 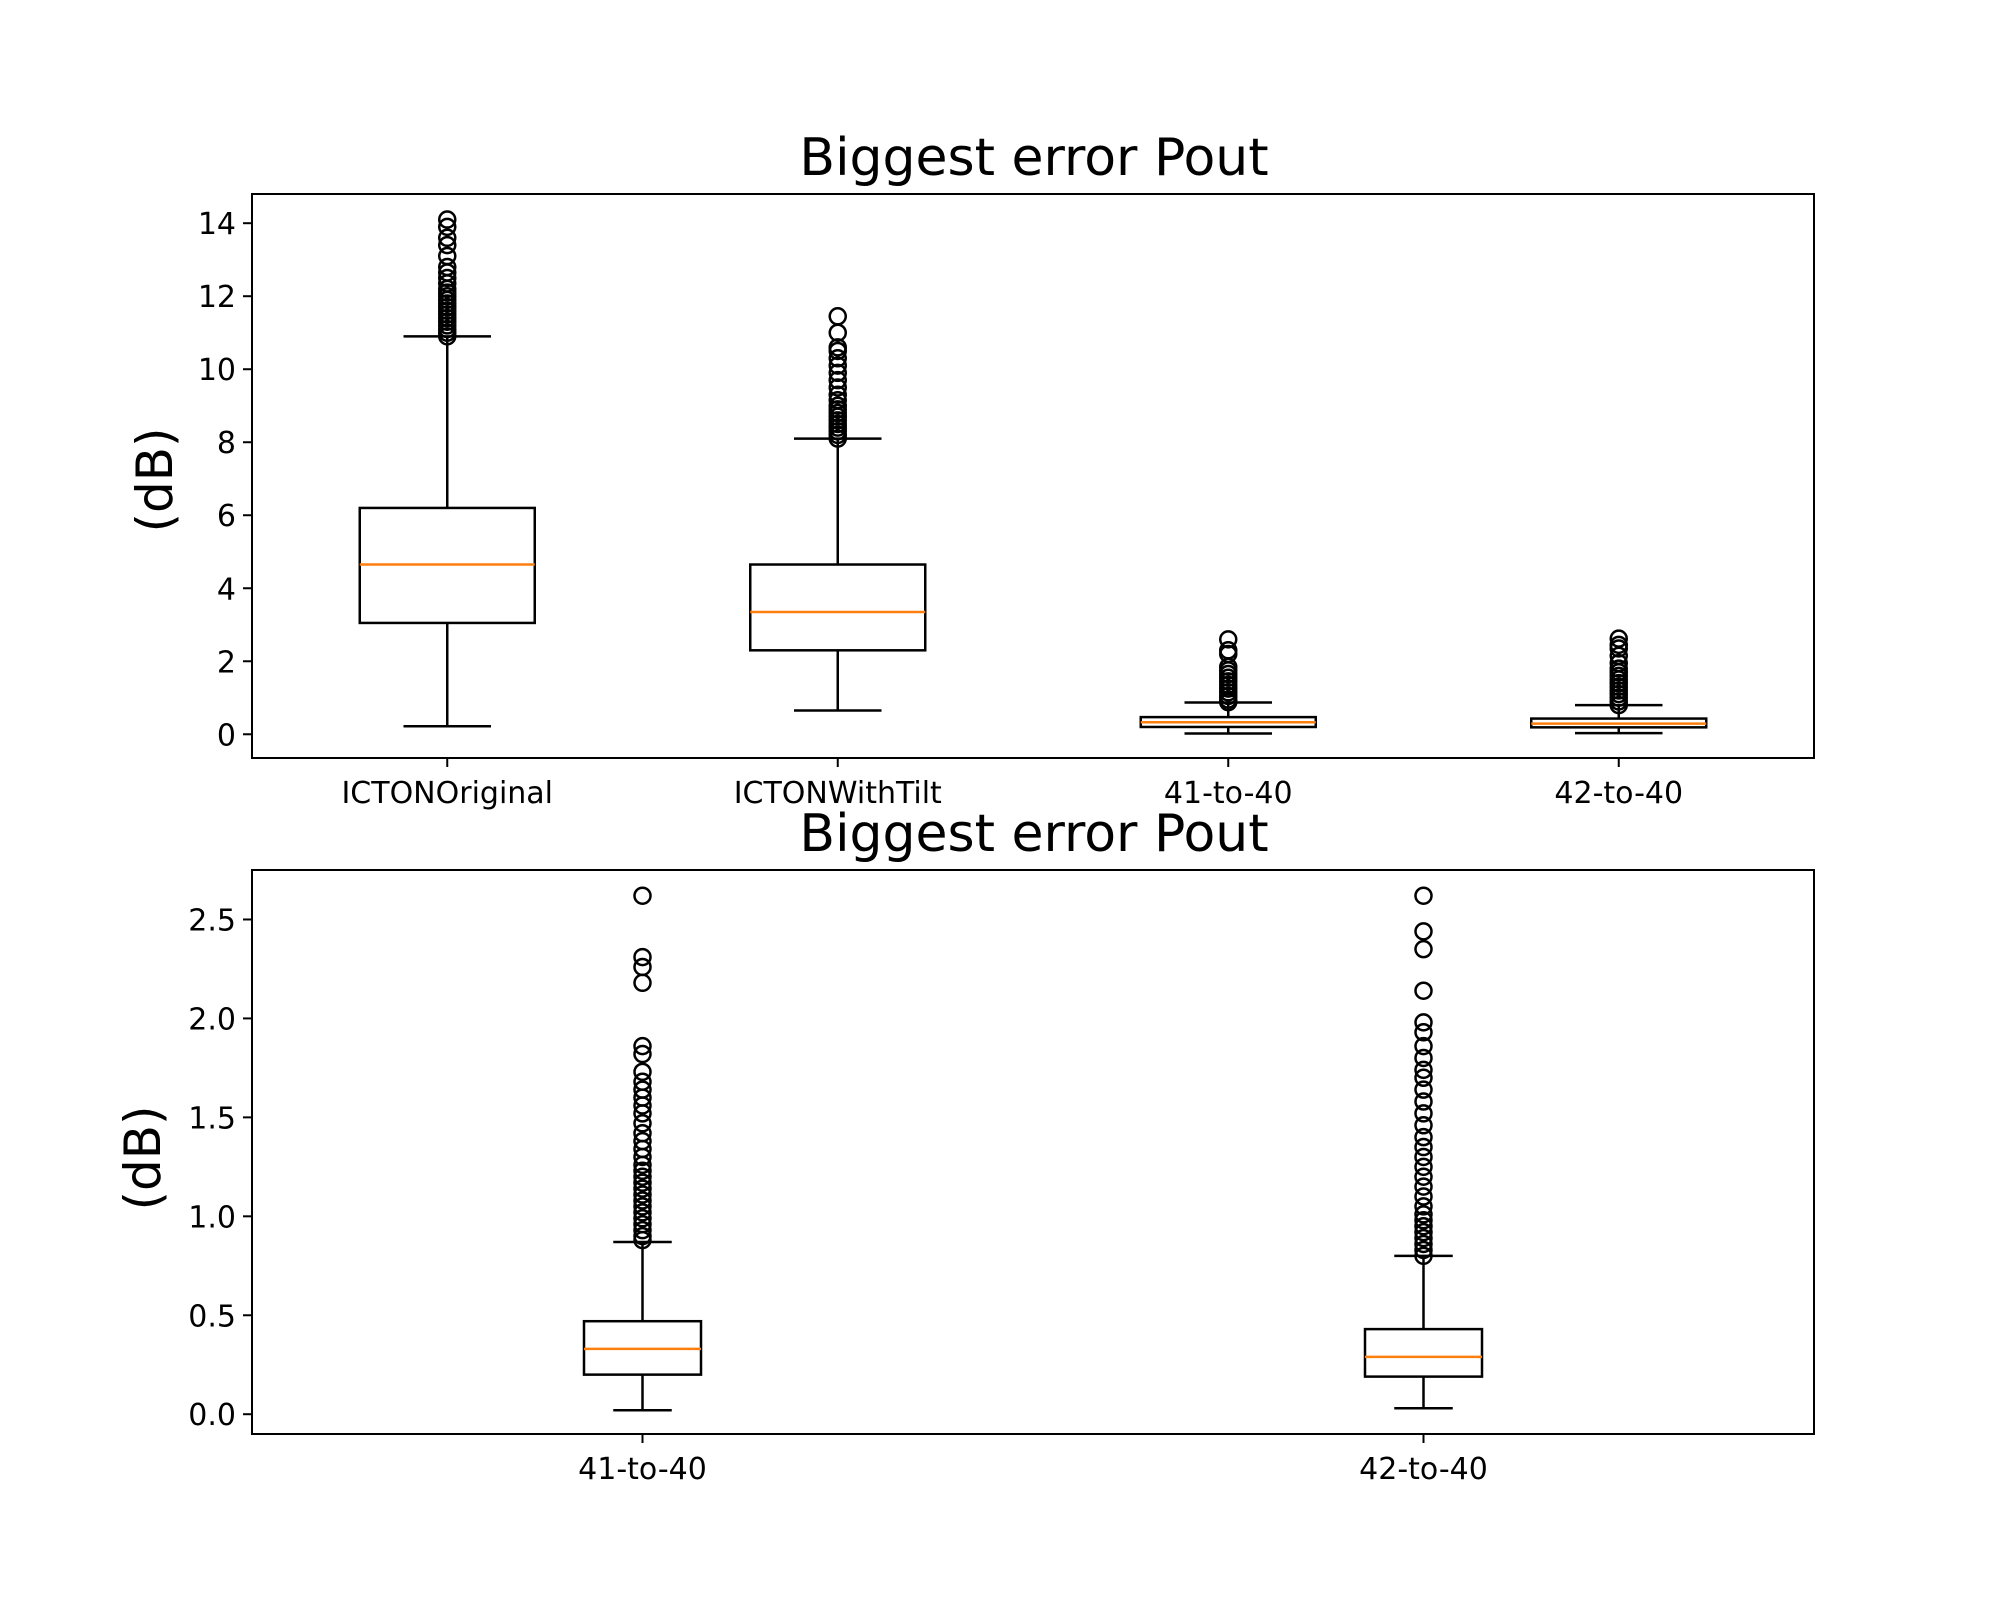 I want to click on y-tick-label: 12, so click(x=217, y=297).